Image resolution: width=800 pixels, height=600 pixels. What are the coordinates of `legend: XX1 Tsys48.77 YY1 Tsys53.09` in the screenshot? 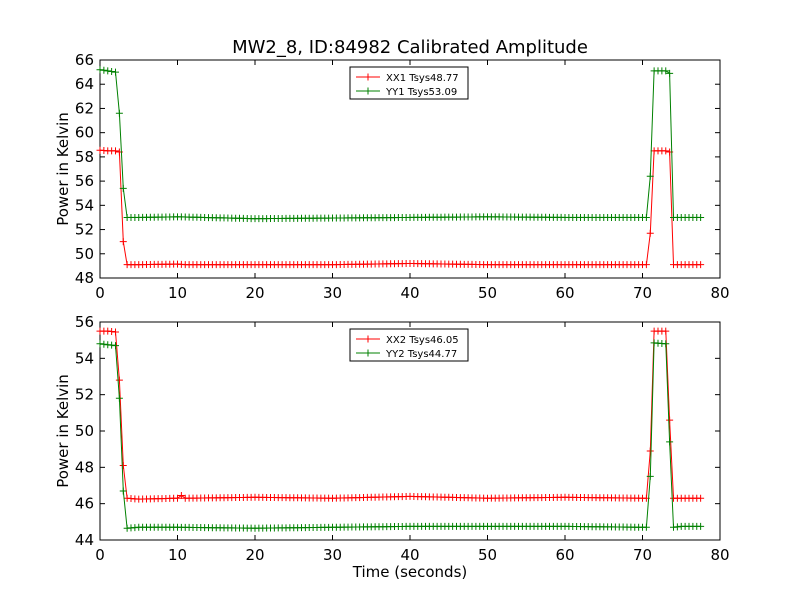 It's located at (409, 83).